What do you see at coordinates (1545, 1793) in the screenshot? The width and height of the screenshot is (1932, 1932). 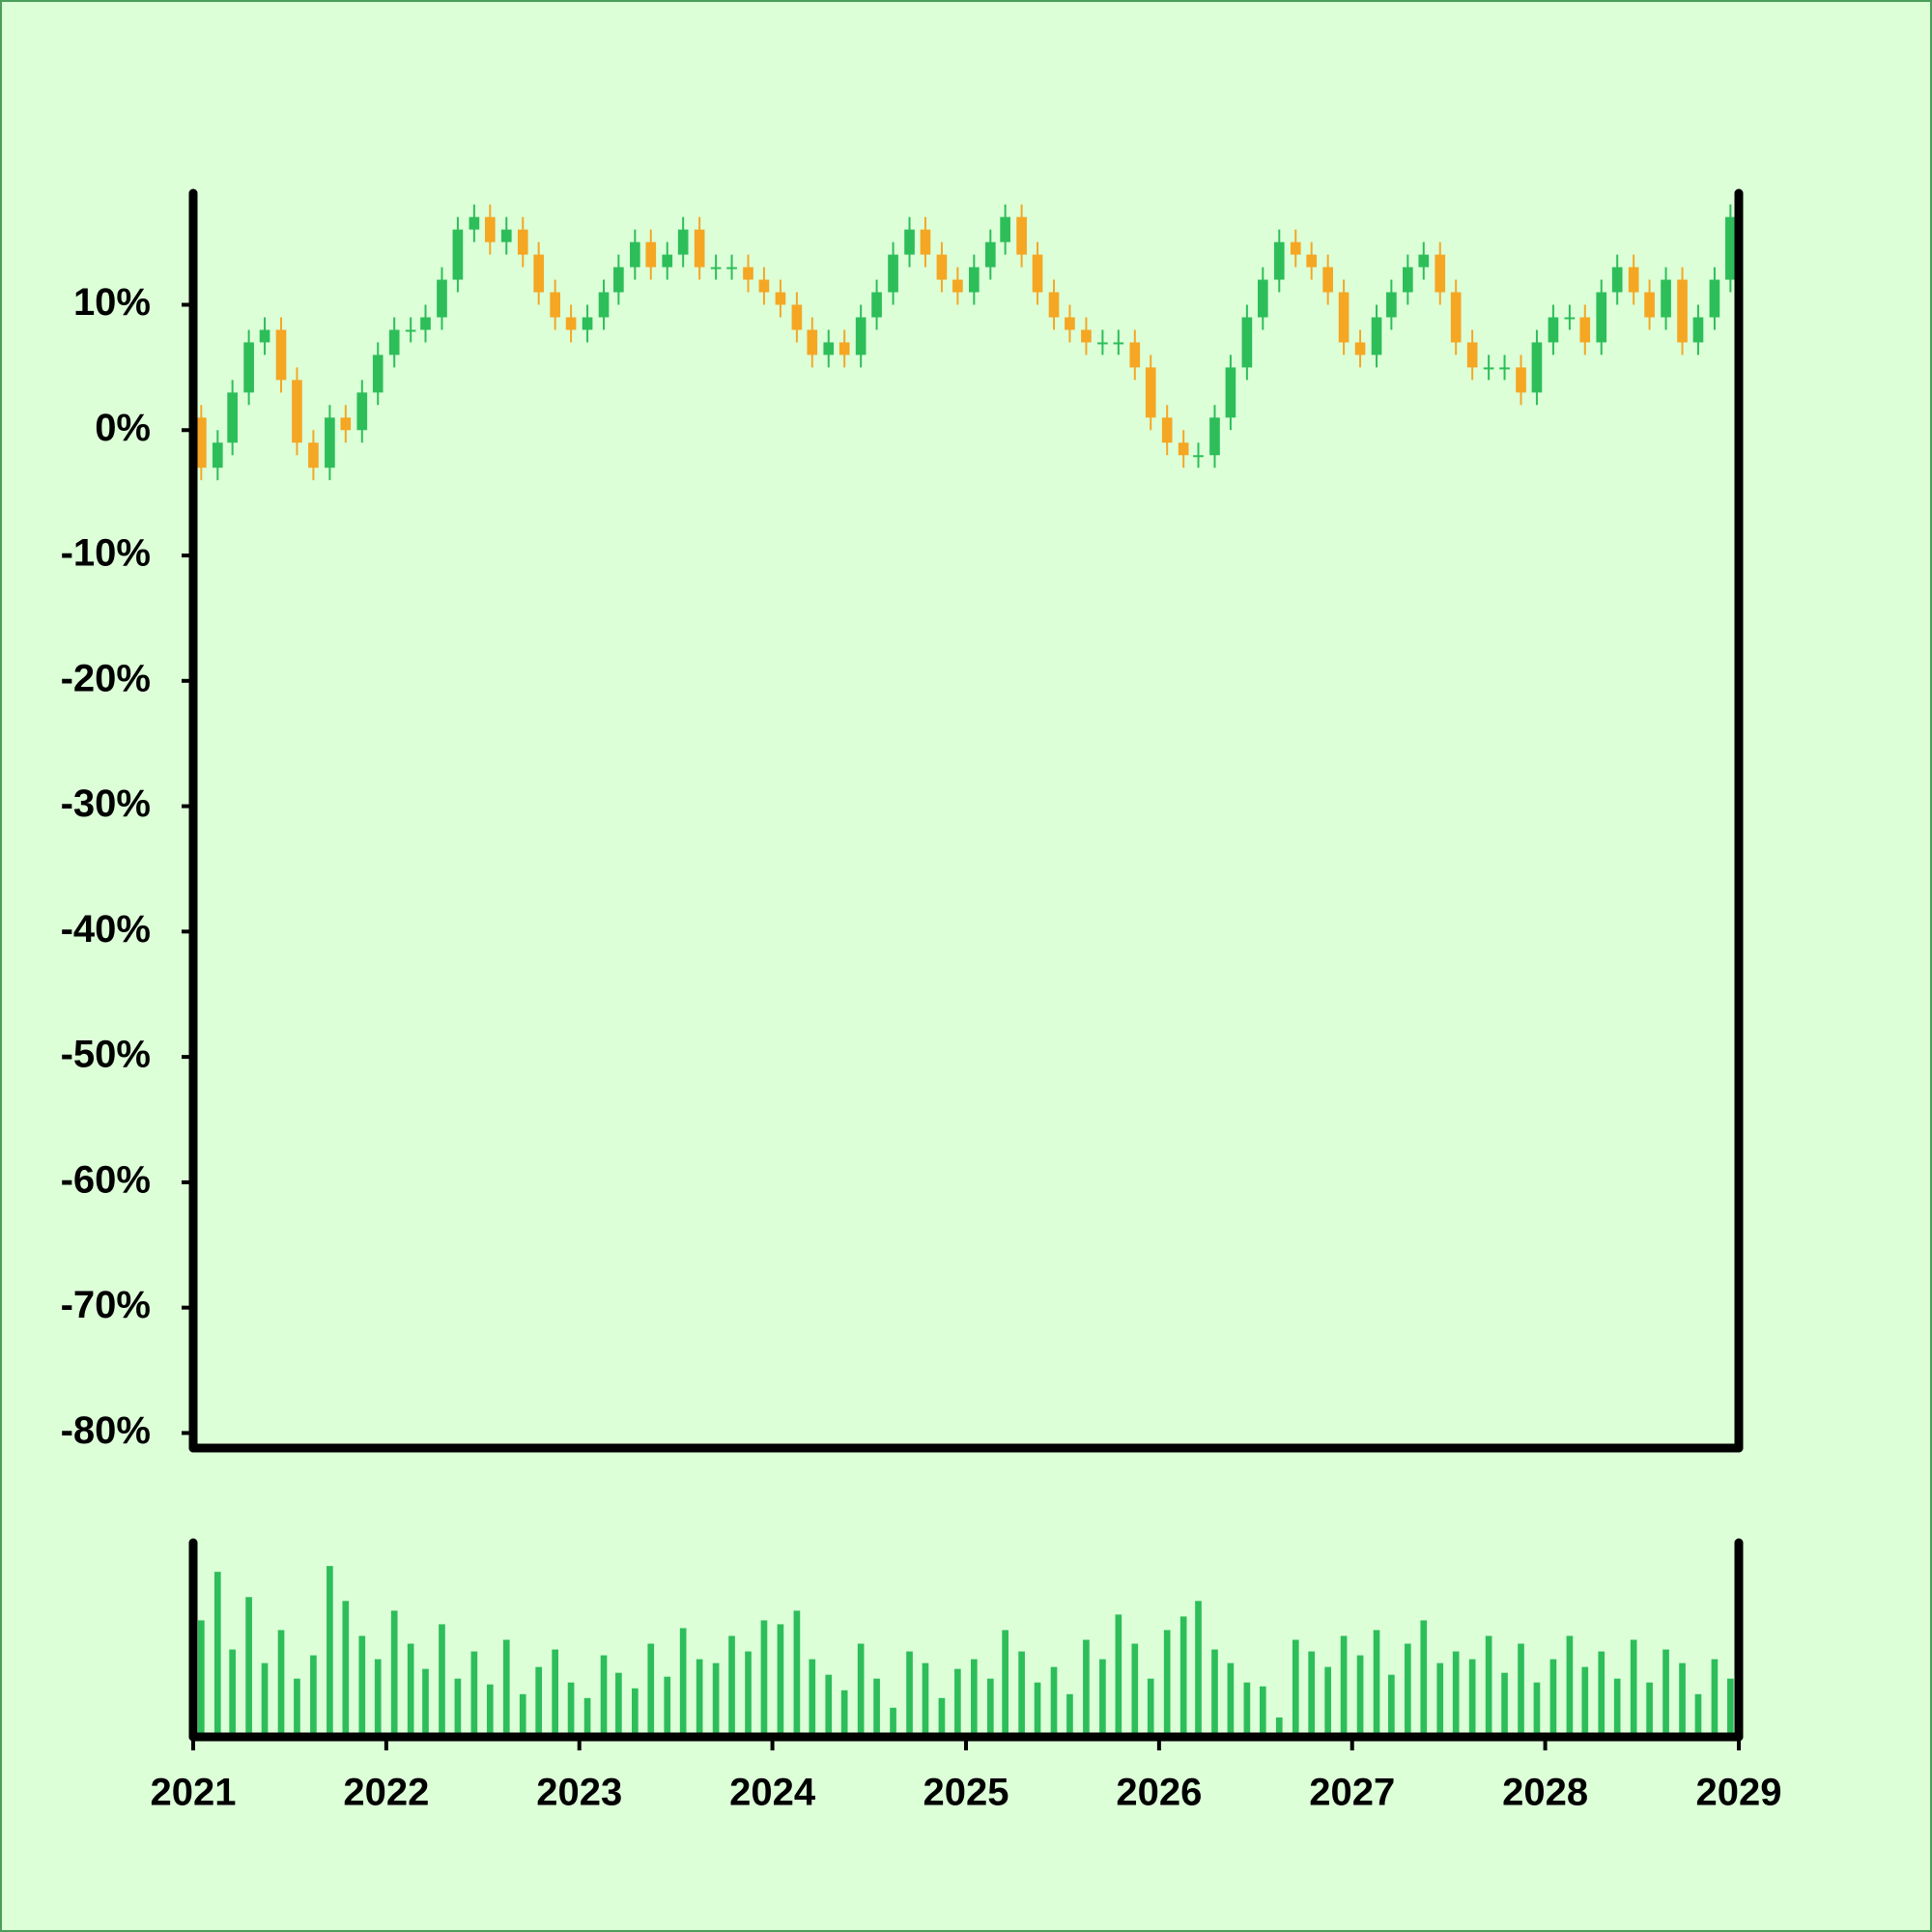 I see `x-tick-label: 2028` at bounding box center [1545, 1793].